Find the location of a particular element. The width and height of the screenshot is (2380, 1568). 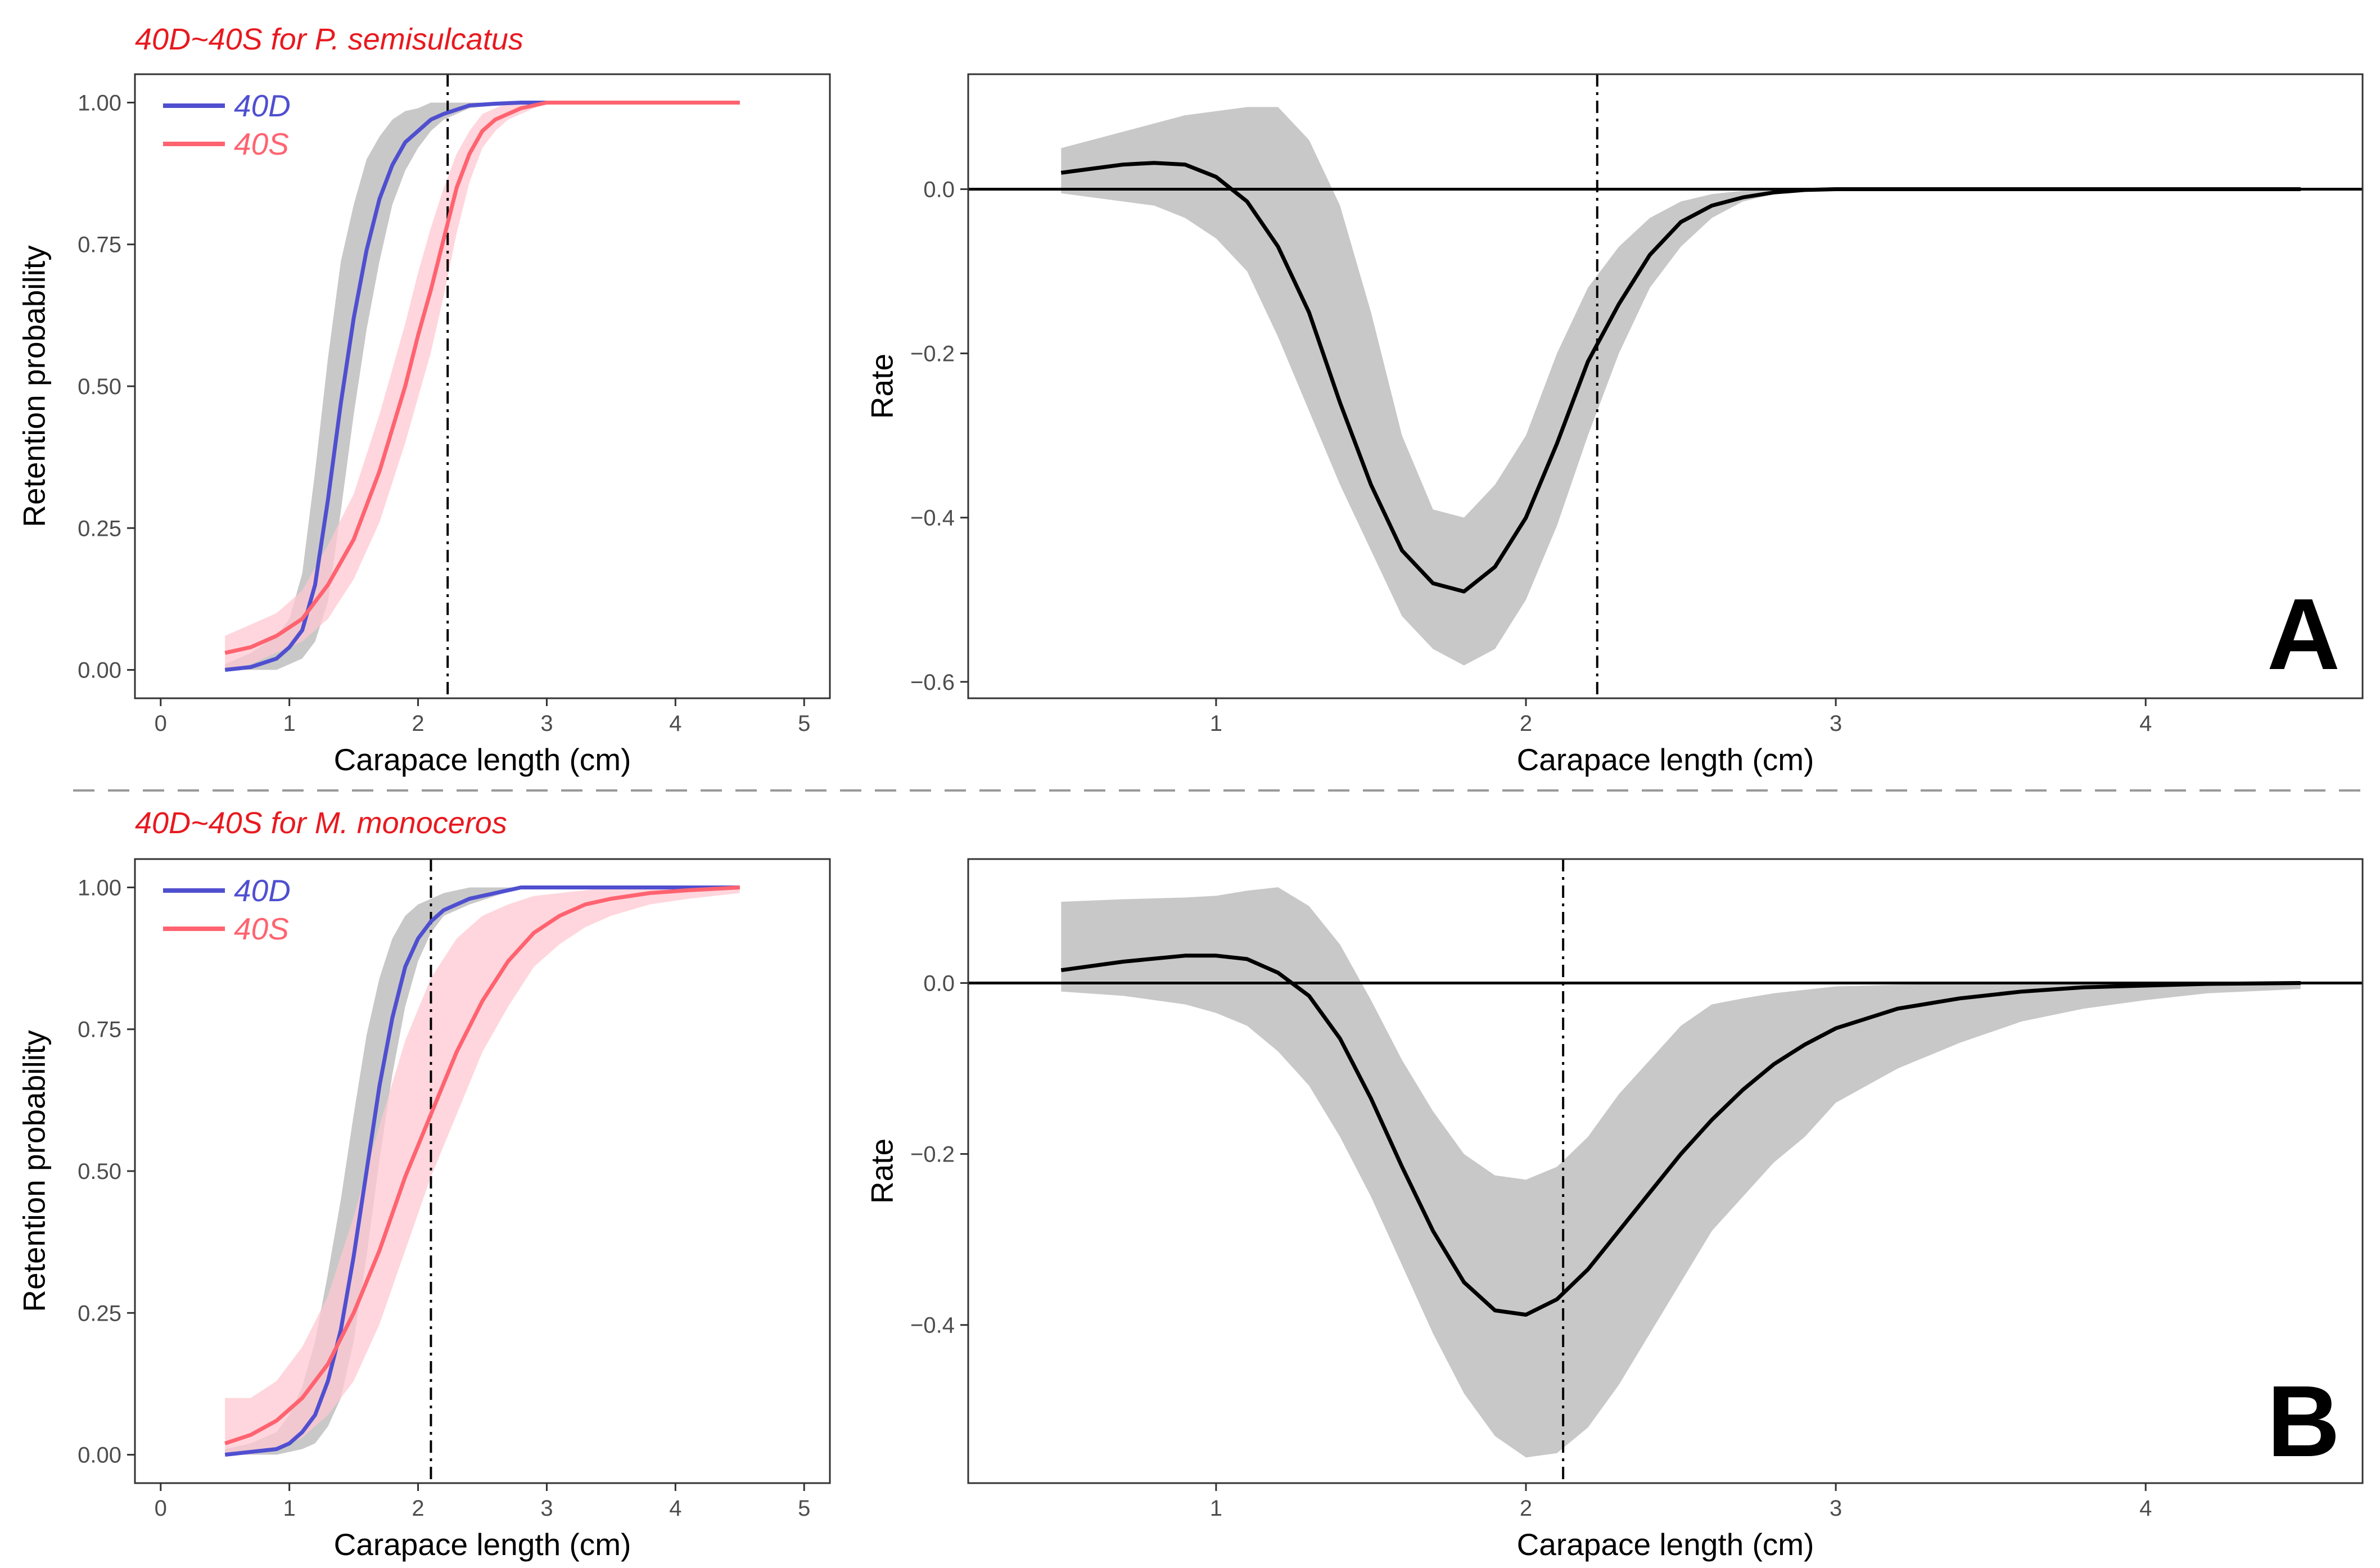

confidence-band-40s is located at coordinates (482, 386).